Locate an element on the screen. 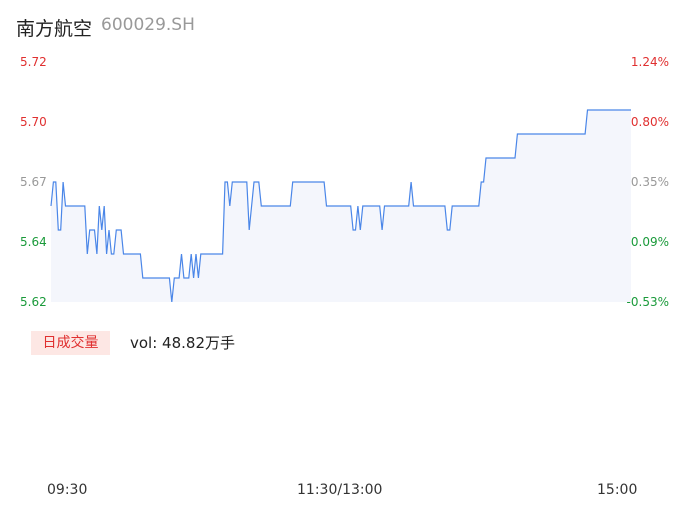 Image resolution: width=686 pixels, height=524 pixels. pct-tick-label: 0.35% is located at coordinates (649, 182).